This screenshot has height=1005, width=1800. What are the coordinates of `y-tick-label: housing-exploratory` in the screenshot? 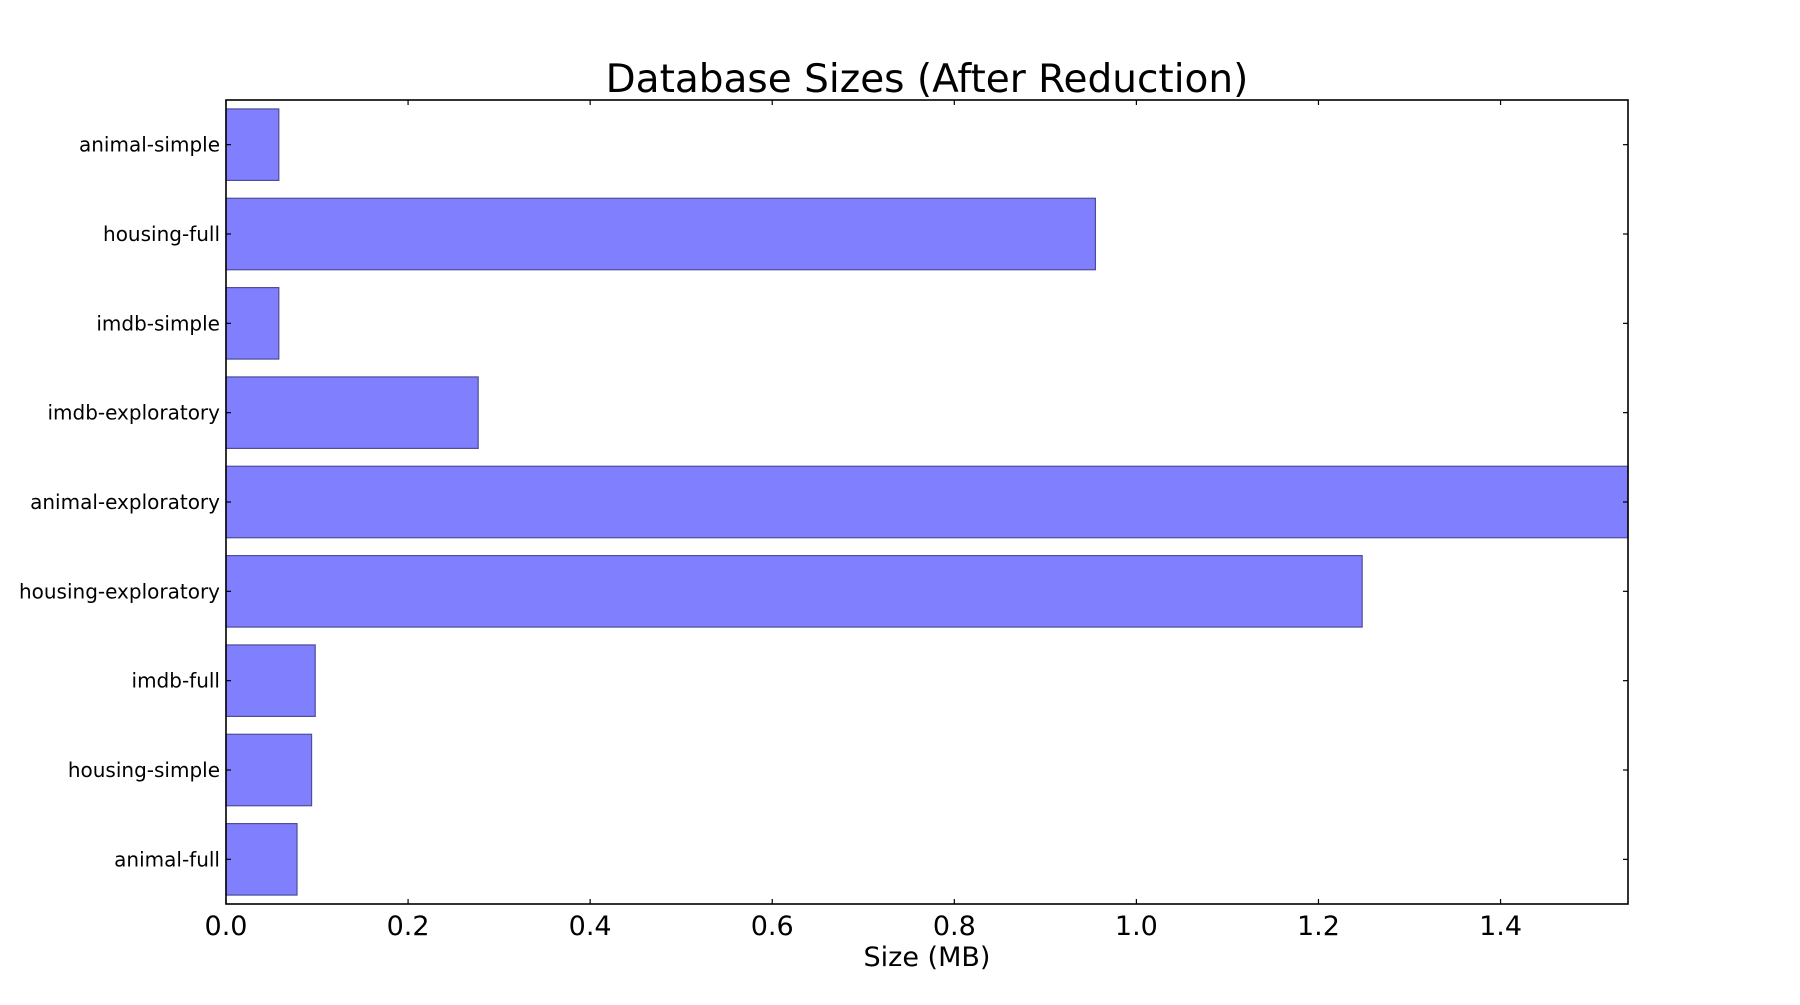 It's located at (119, 591).